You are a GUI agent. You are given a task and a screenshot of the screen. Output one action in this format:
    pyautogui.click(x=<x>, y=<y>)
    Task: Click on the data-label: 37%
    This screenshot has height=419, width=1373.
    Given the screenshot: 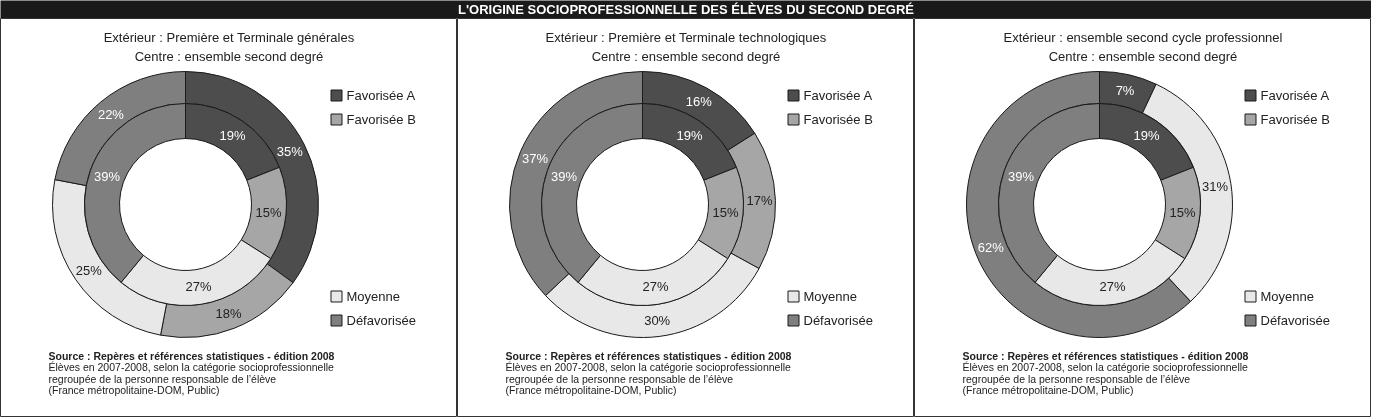 What is the action you would take?
    pyautogui.click(x=535, y=158)
    